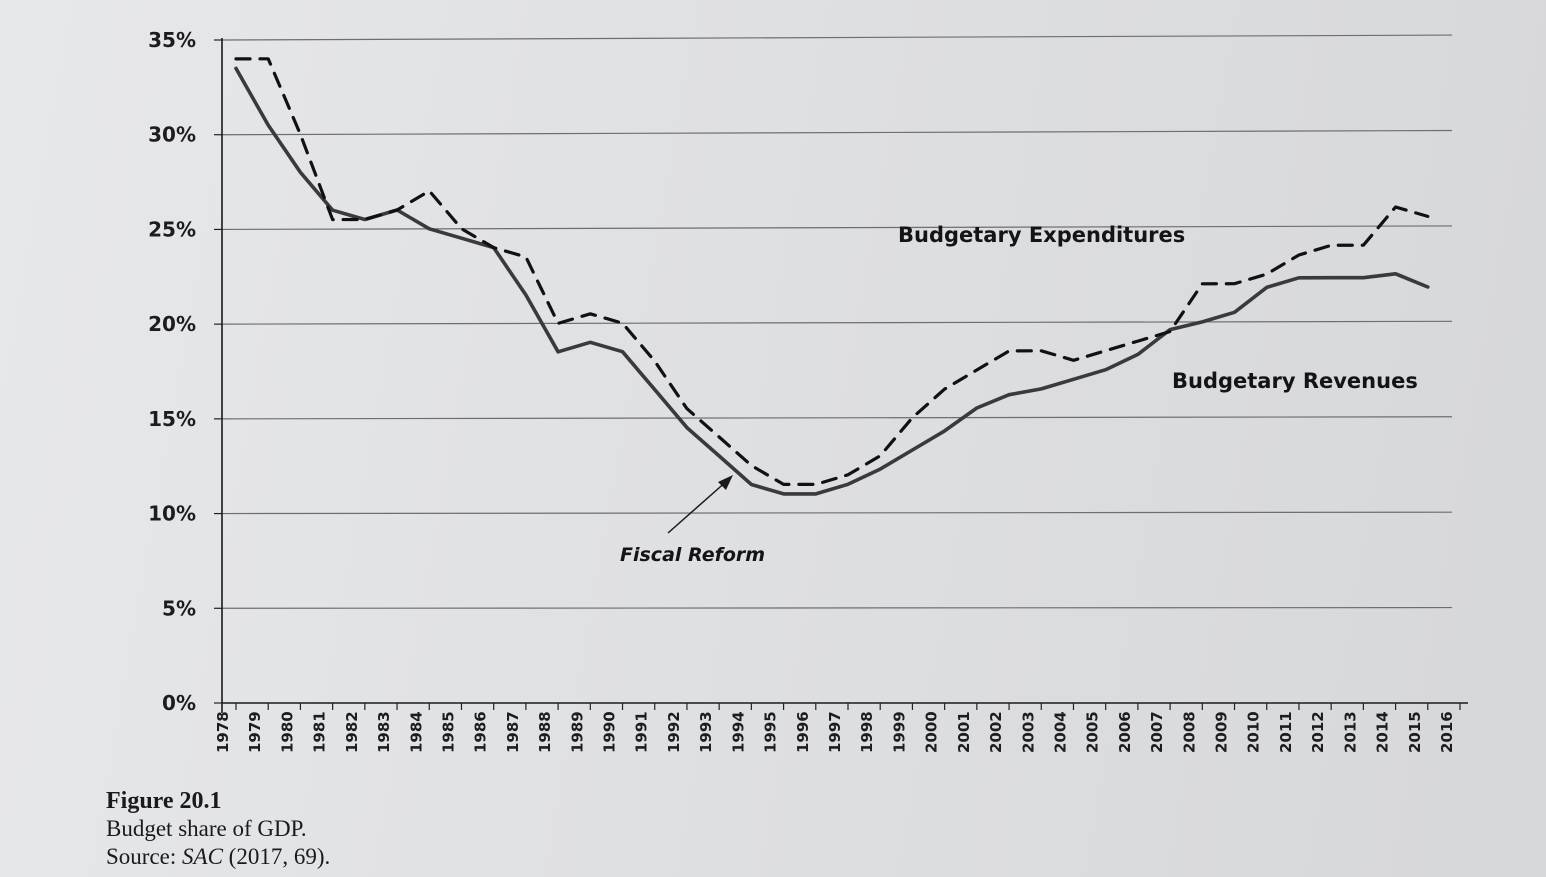 The width and height of the screenshot is (1546, 877). Describe the element at coordinates (1295, 381) in the screenshot. I see `series-label-revenues: Budgetary Revenues` at that location.